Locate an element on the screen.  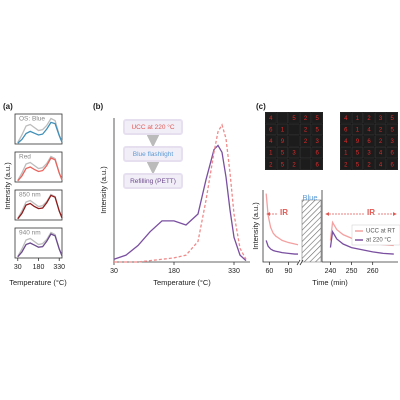
subplot-label: 940 nm is located at coordinates (30, 233).